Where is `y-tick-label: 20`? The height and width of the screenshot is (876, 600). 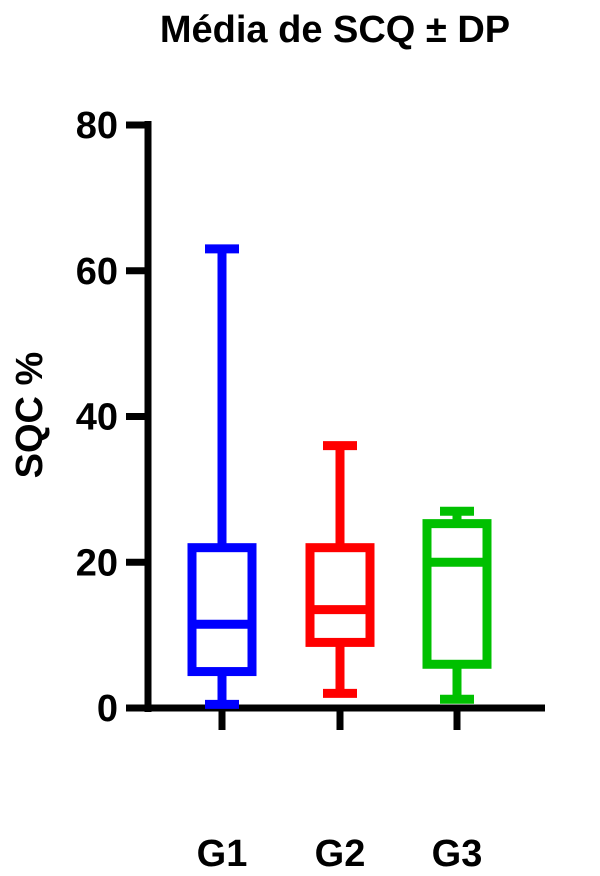 y-tick-label: 20 is located at coordinates (97, 563).